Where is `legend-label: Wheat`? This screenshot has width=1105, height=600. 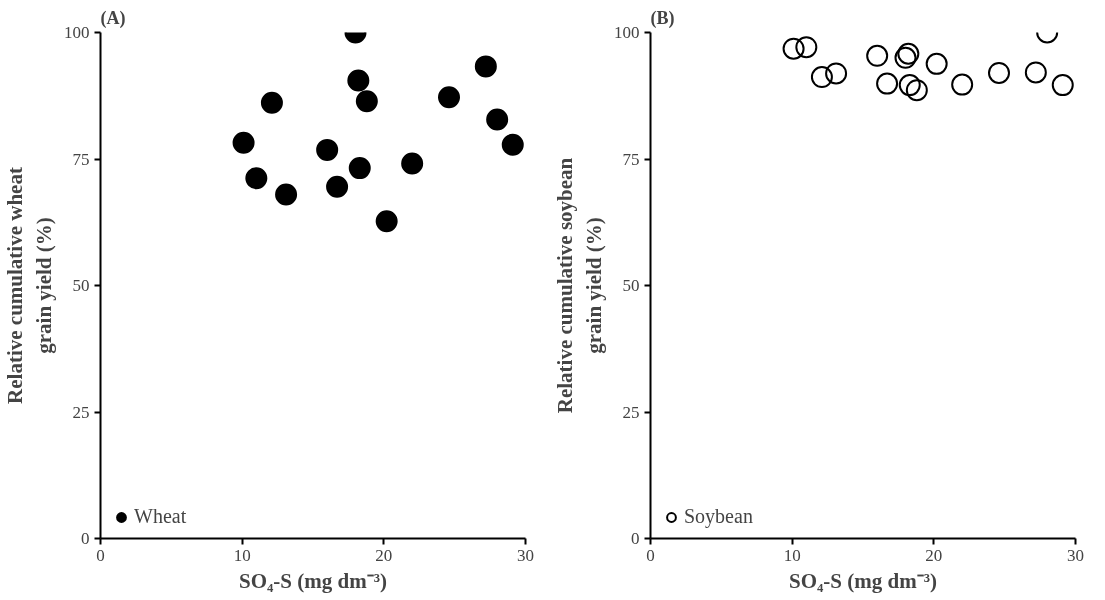 legend-label: Wheat is located at coordinates (160, 516).